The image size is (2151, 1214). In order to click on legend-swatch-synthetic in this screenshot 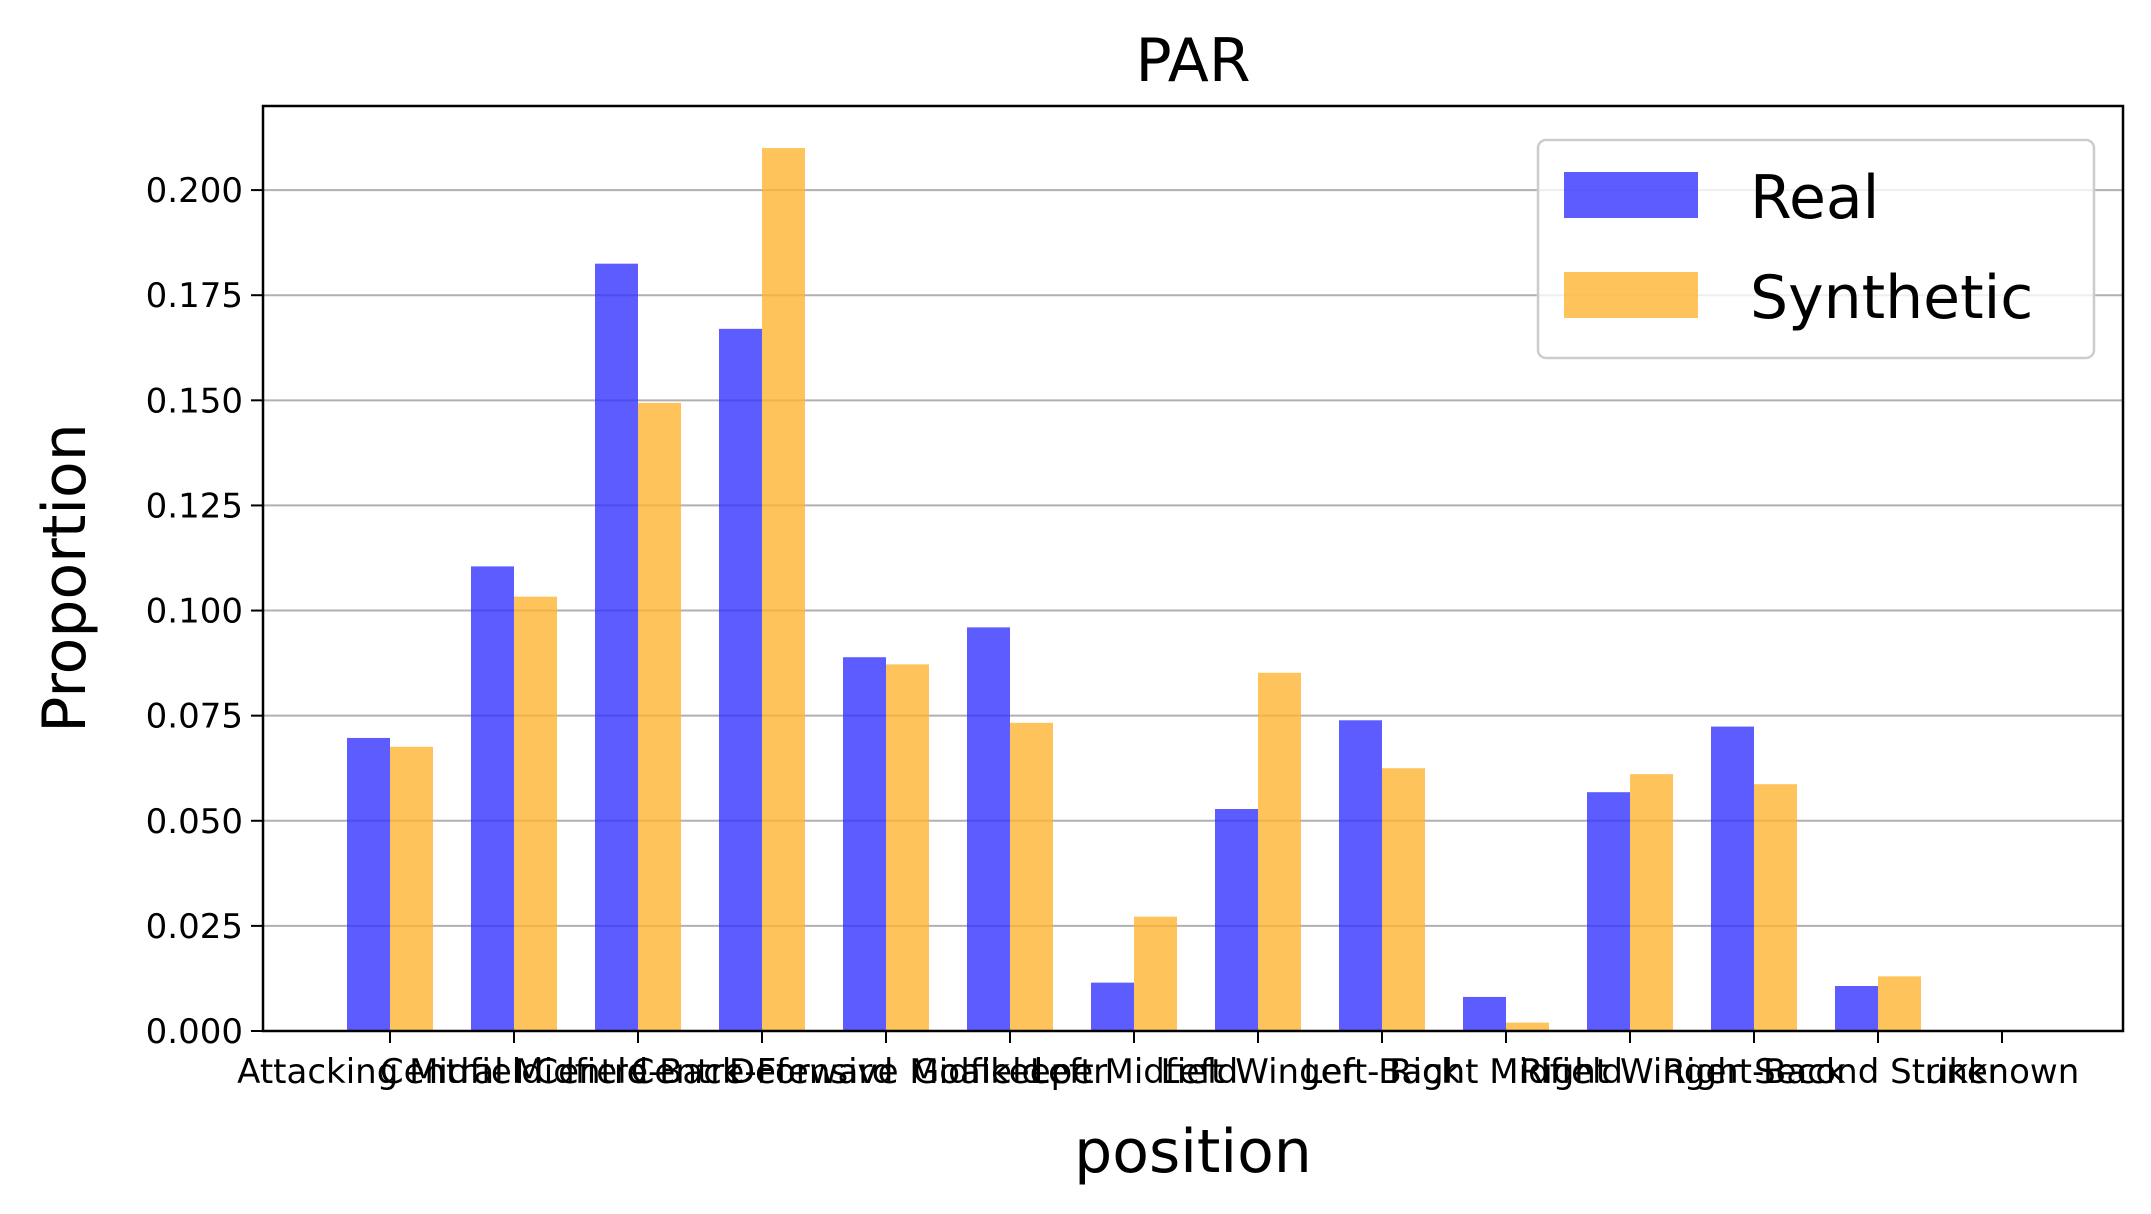, I will do `click(1631, 295)`.